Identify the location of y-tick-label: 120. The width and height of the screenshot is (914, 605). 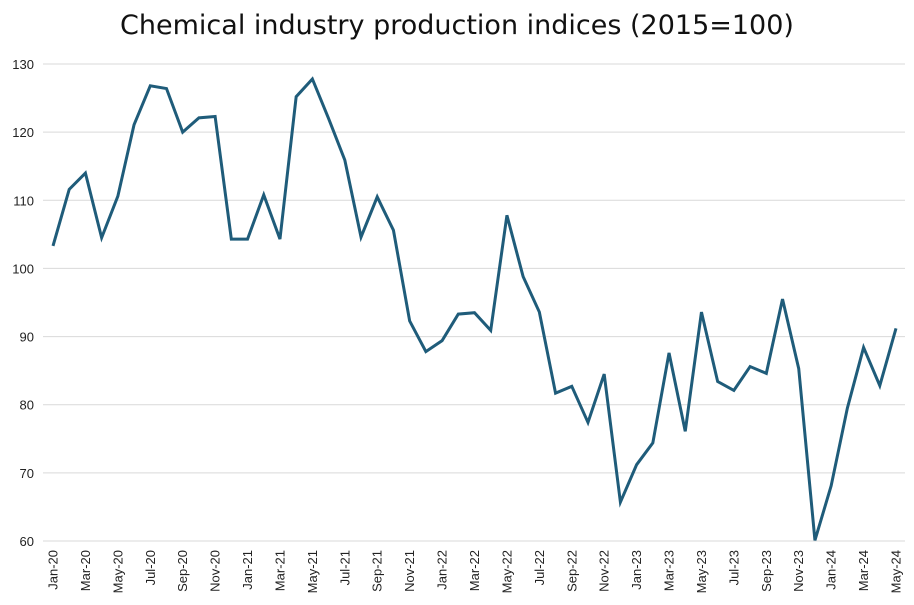
(23, 132).